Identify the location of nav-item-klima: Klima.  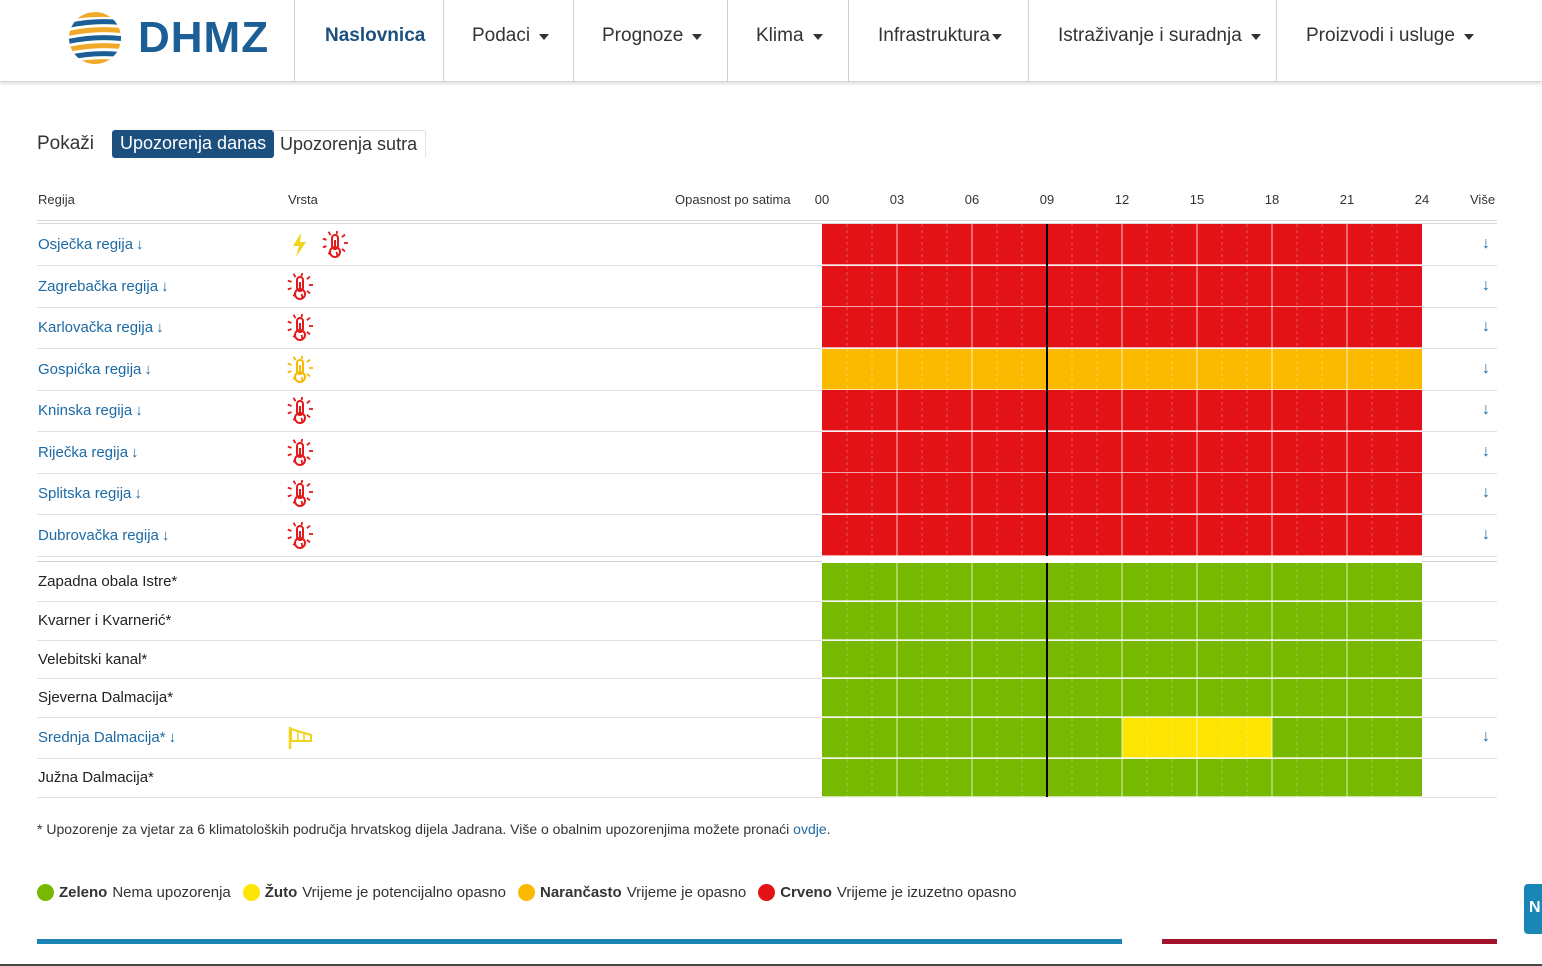
(787, 41).